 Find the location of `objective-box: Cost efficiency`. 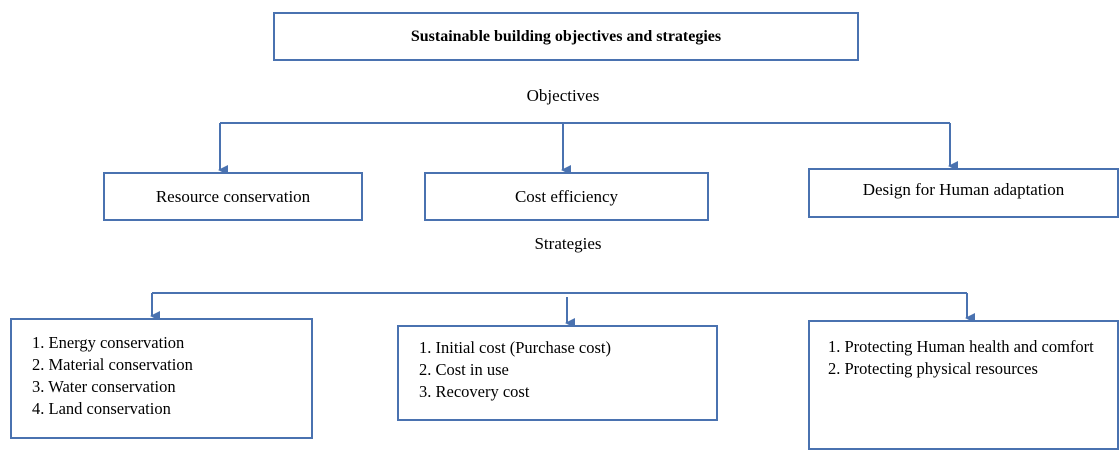

objective-box: Cost efficiency is located at coordinates (566, 196).